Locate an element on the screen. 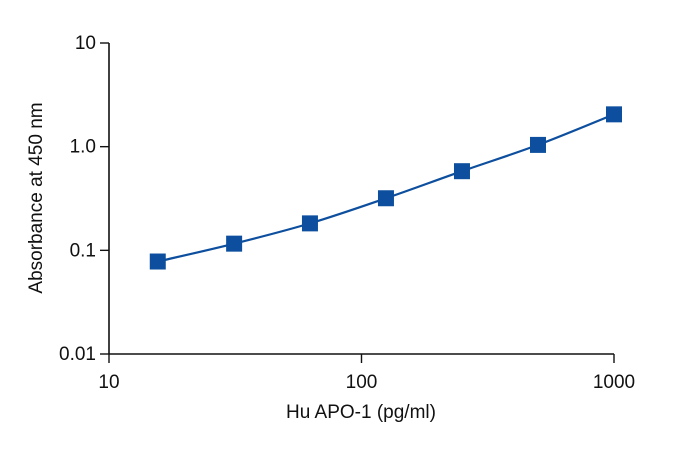 Image resolution: width=700 pixels, height=453 pixels. x-tick-label-0: 10 is located at coordinates (108, 382).